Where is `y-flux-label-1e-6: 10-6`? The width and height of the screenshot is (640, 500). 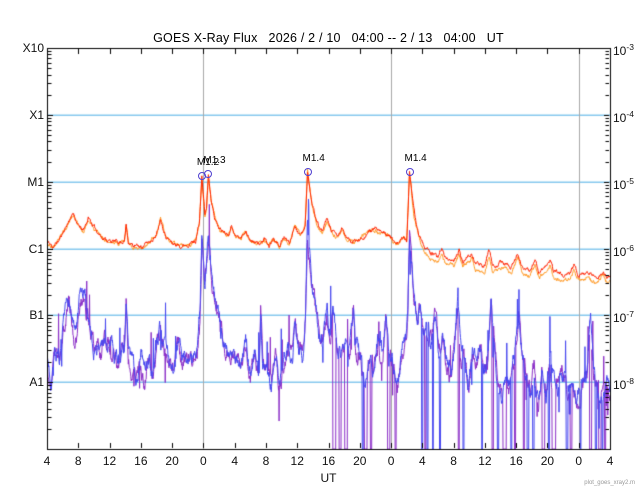
y-flux-label-1e-6: 10-6 is located at coordinates (623, 250).